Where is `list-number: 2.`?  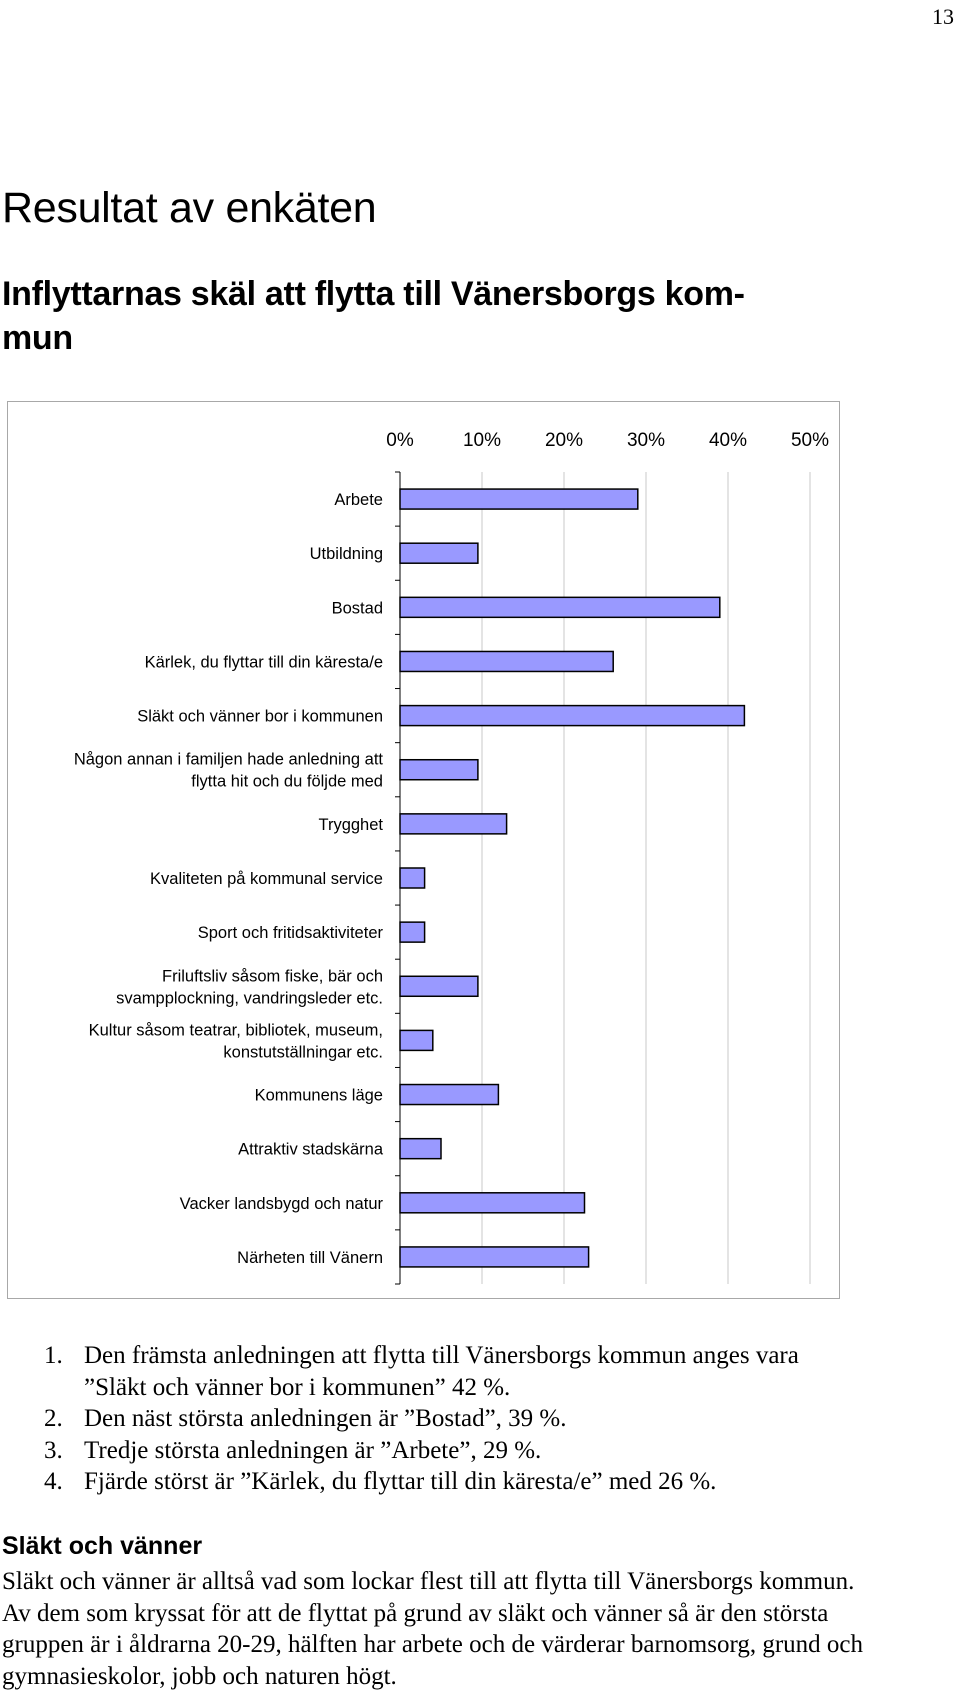 list-number: 2. is located at coordinates (53, 1418).